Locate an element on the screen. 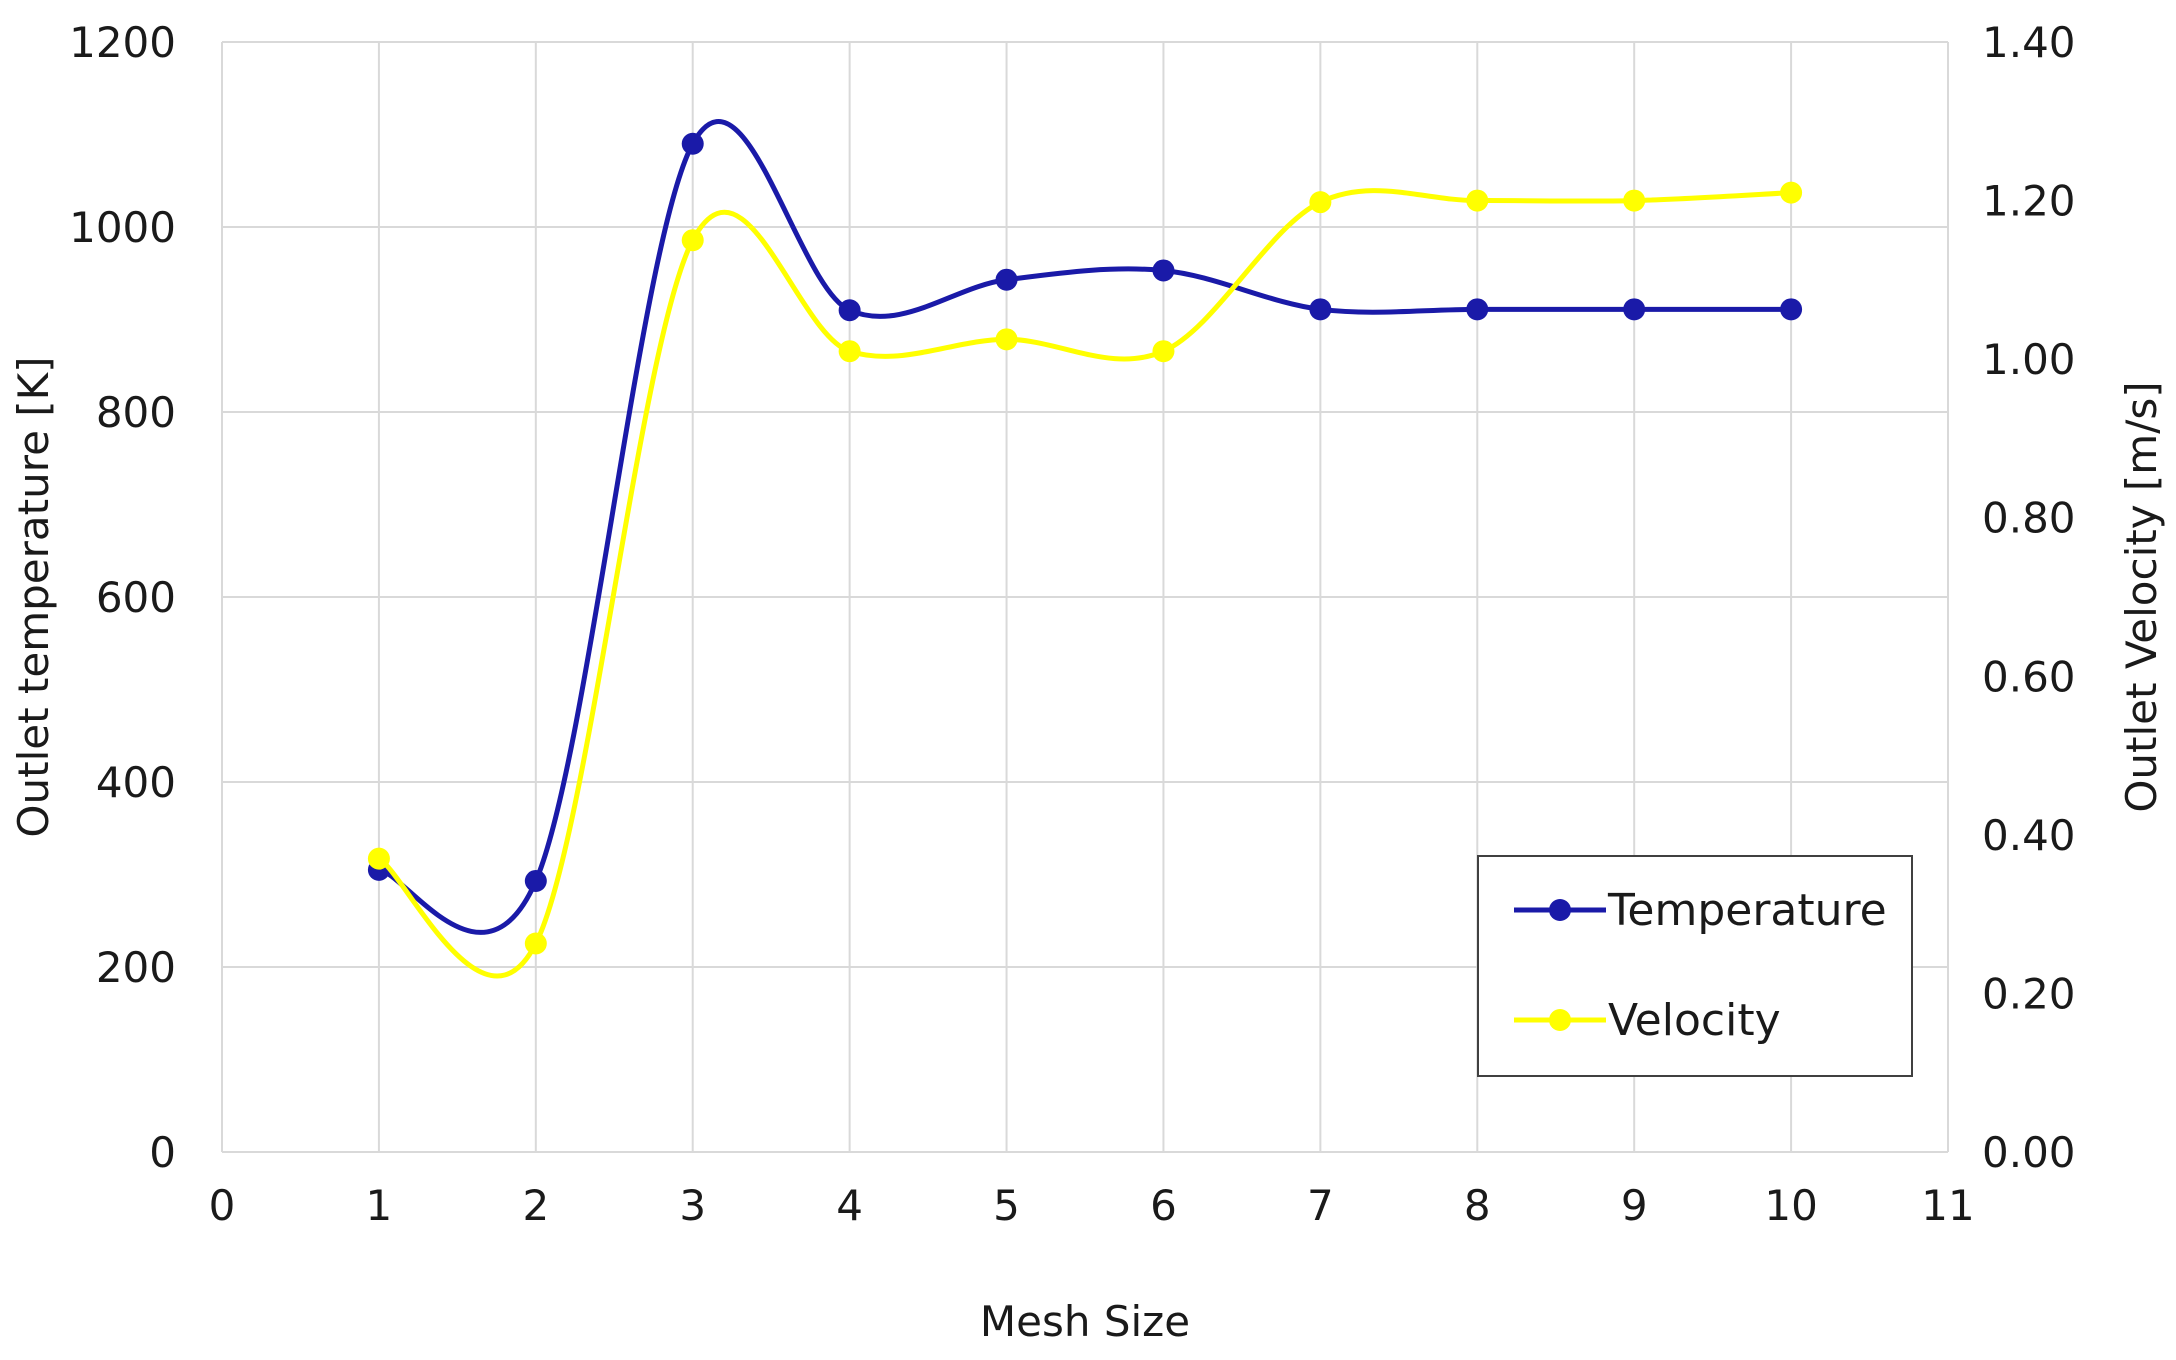 The image size is (2176, 1360). legend-temperature-marker is located at coordinates (1560, 910).